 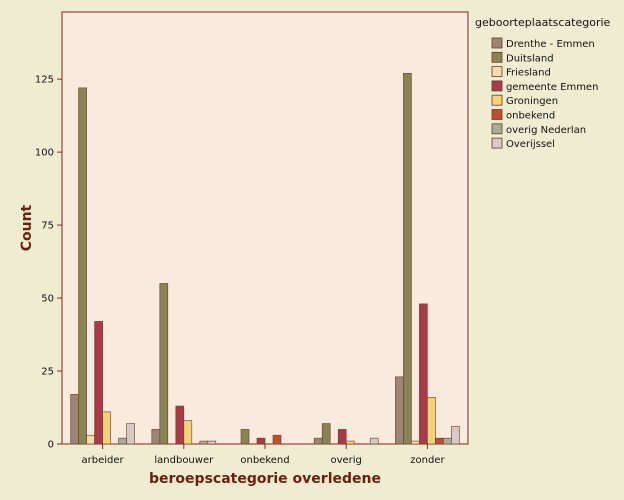 I want to click on y-tick-label: 125, so click(x=44, y=80).